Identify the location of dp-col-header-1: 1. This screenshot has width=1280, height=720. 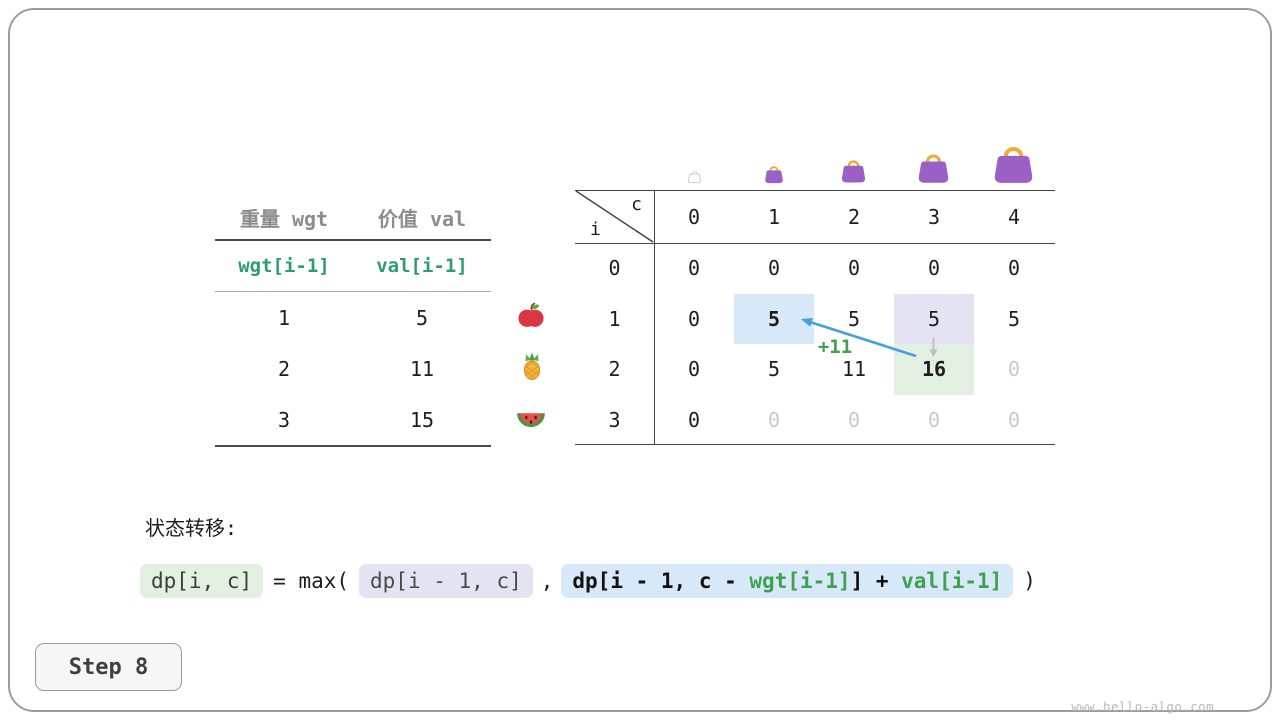
(774, 216).